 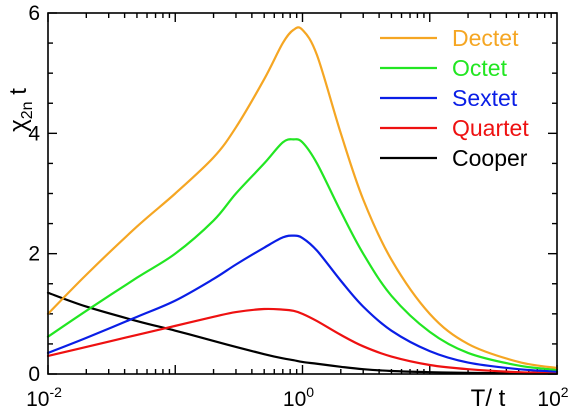 I want to click on legend-label-octet: Octet, so click(x=480, y=68).